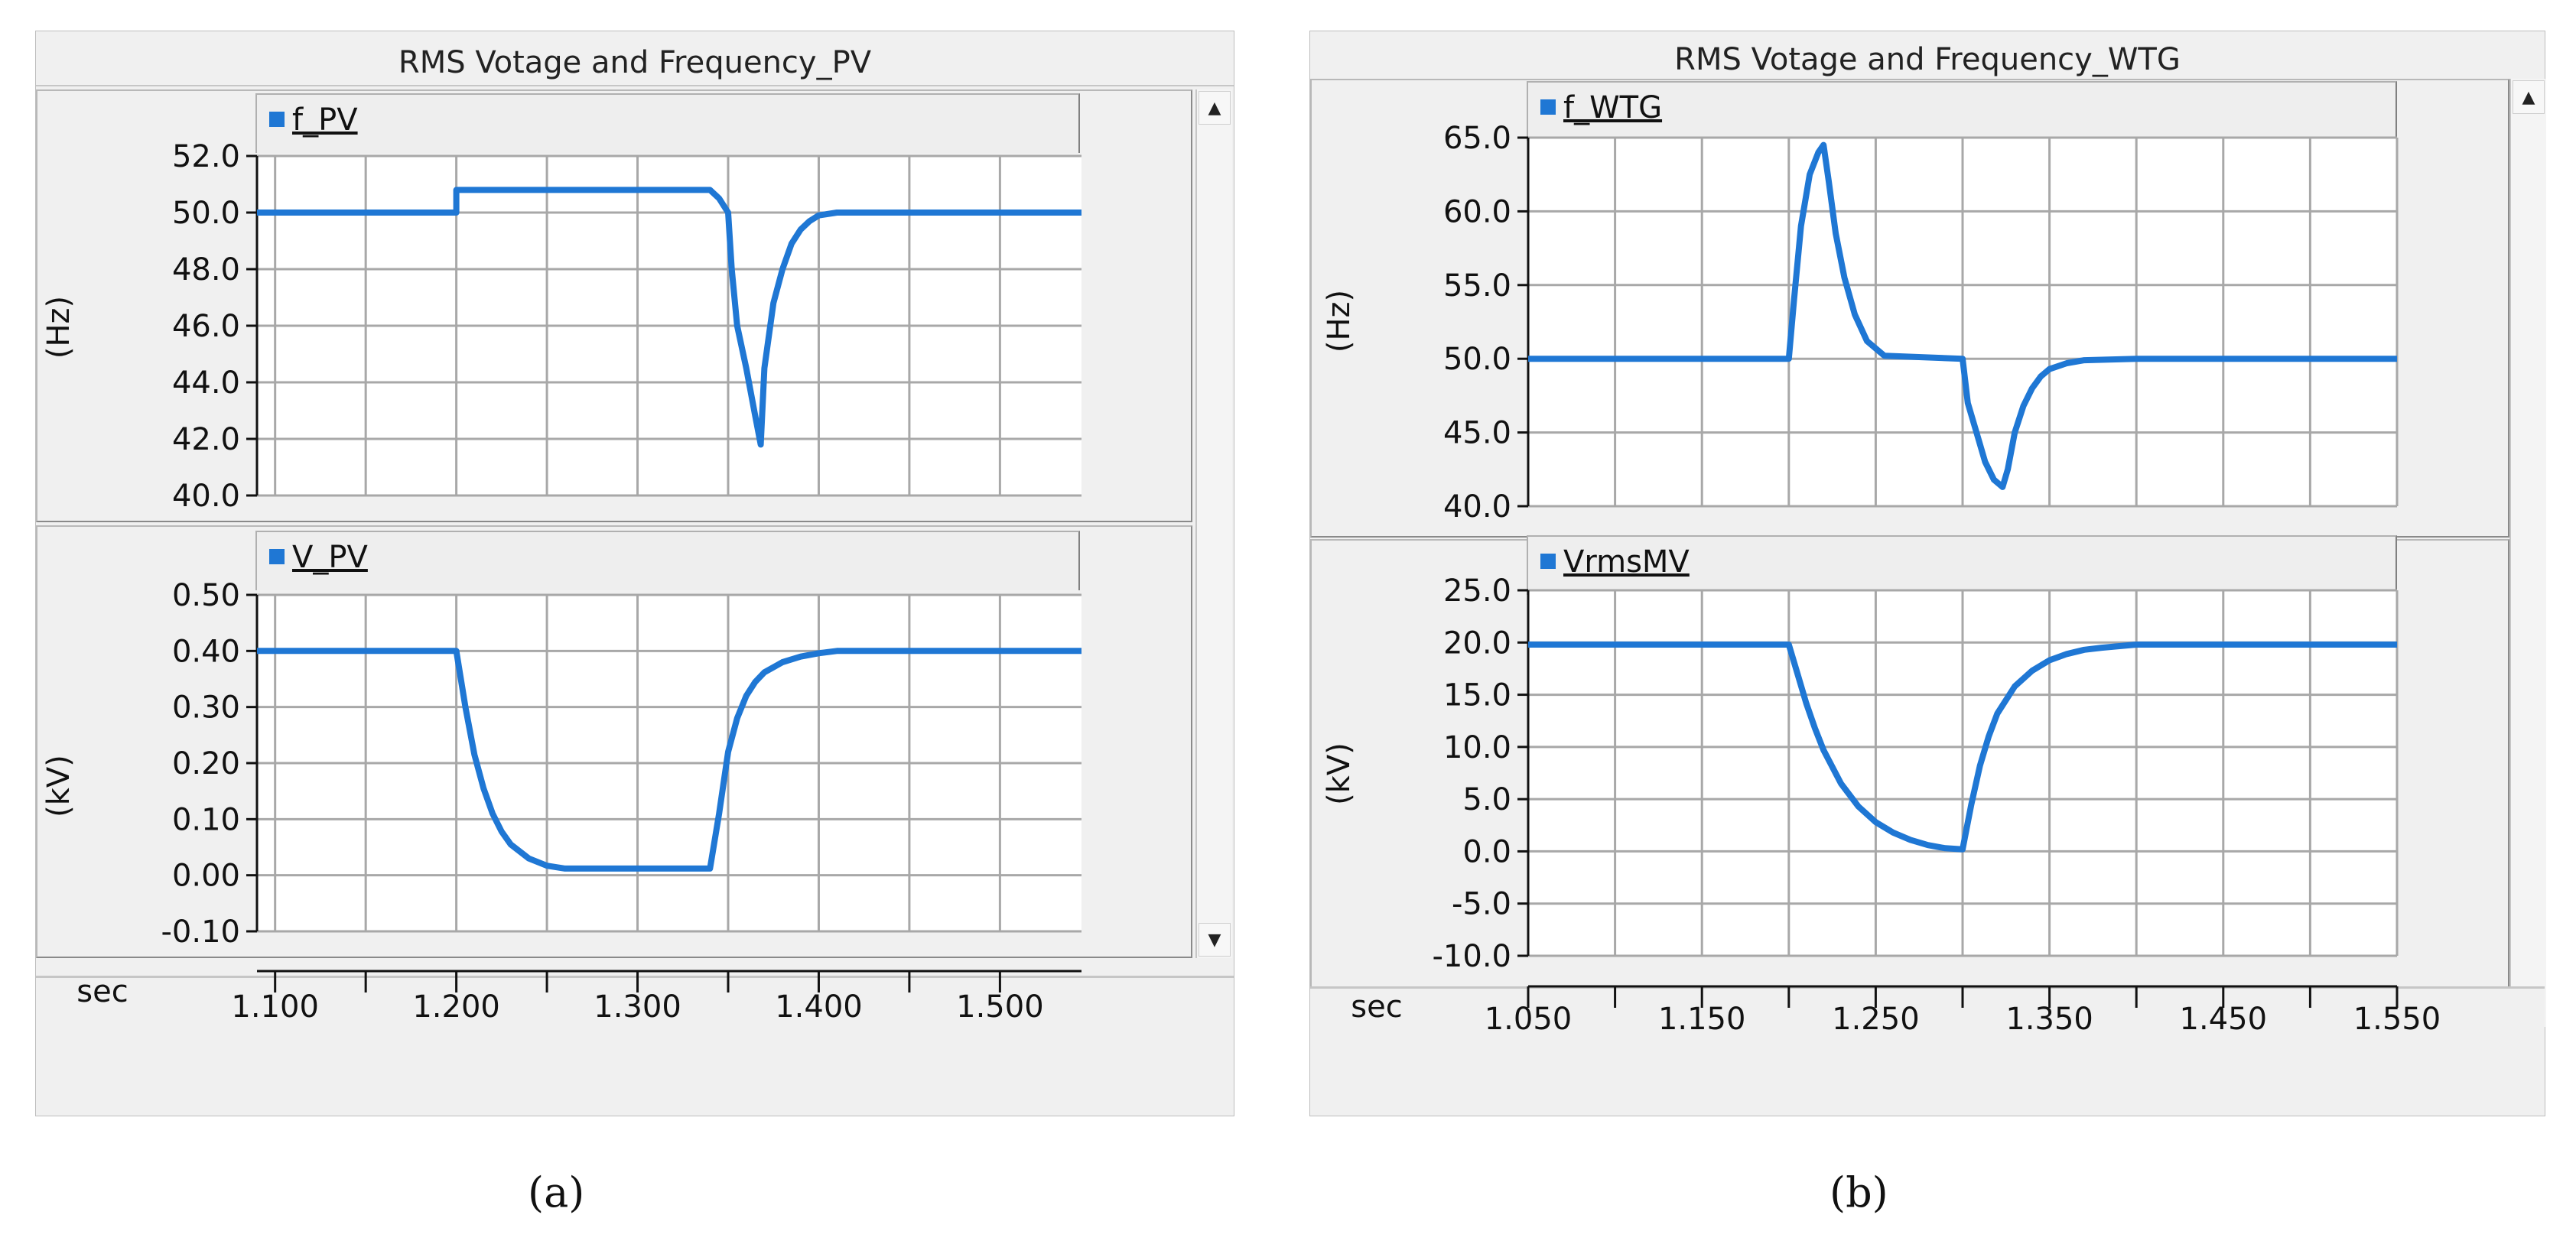 This screenshot has height=1254, width=2576. Describe the element at coordinates (637, 1007) in the screenshot. I see `x-tick-label: 1.300` at that location.